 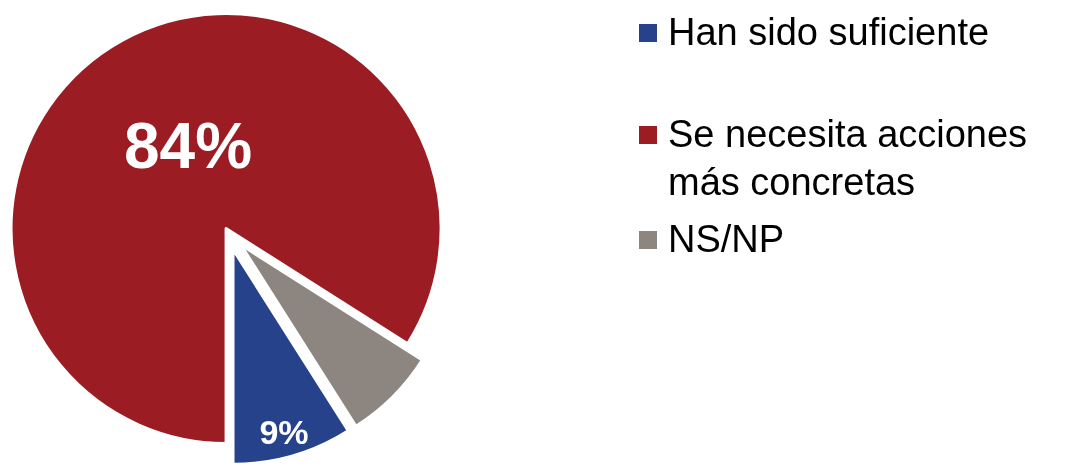 What do you see at coordinates (829, 32) in the screenshot?
I see `legend-label: Han sido suficiente` at bounding box center [829, 32].